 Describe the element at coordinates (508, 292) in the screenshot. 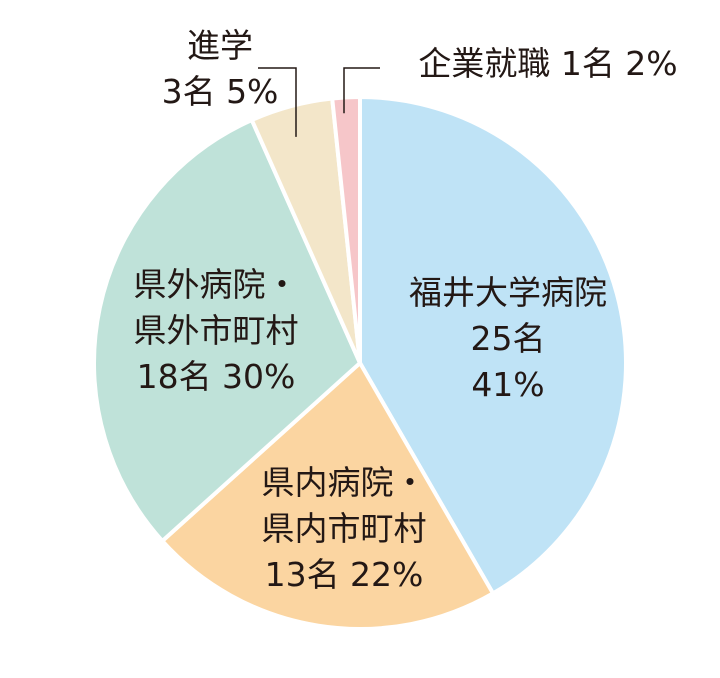

I see `slice-label-1-line-1: 福井大学病院` at that location.